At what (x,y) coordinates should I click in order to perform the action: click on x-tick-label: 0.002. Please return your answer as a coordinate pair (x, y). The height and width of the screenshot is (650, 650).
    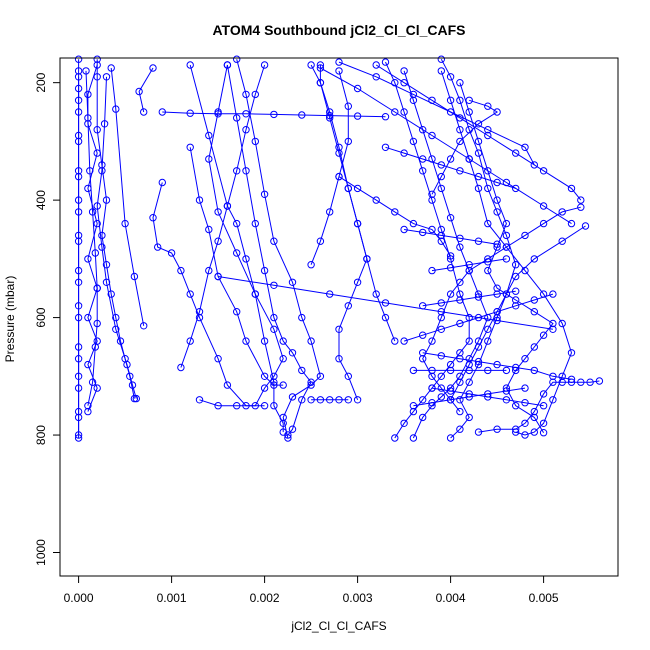
    Looking at the image, I should click on (265, 598).